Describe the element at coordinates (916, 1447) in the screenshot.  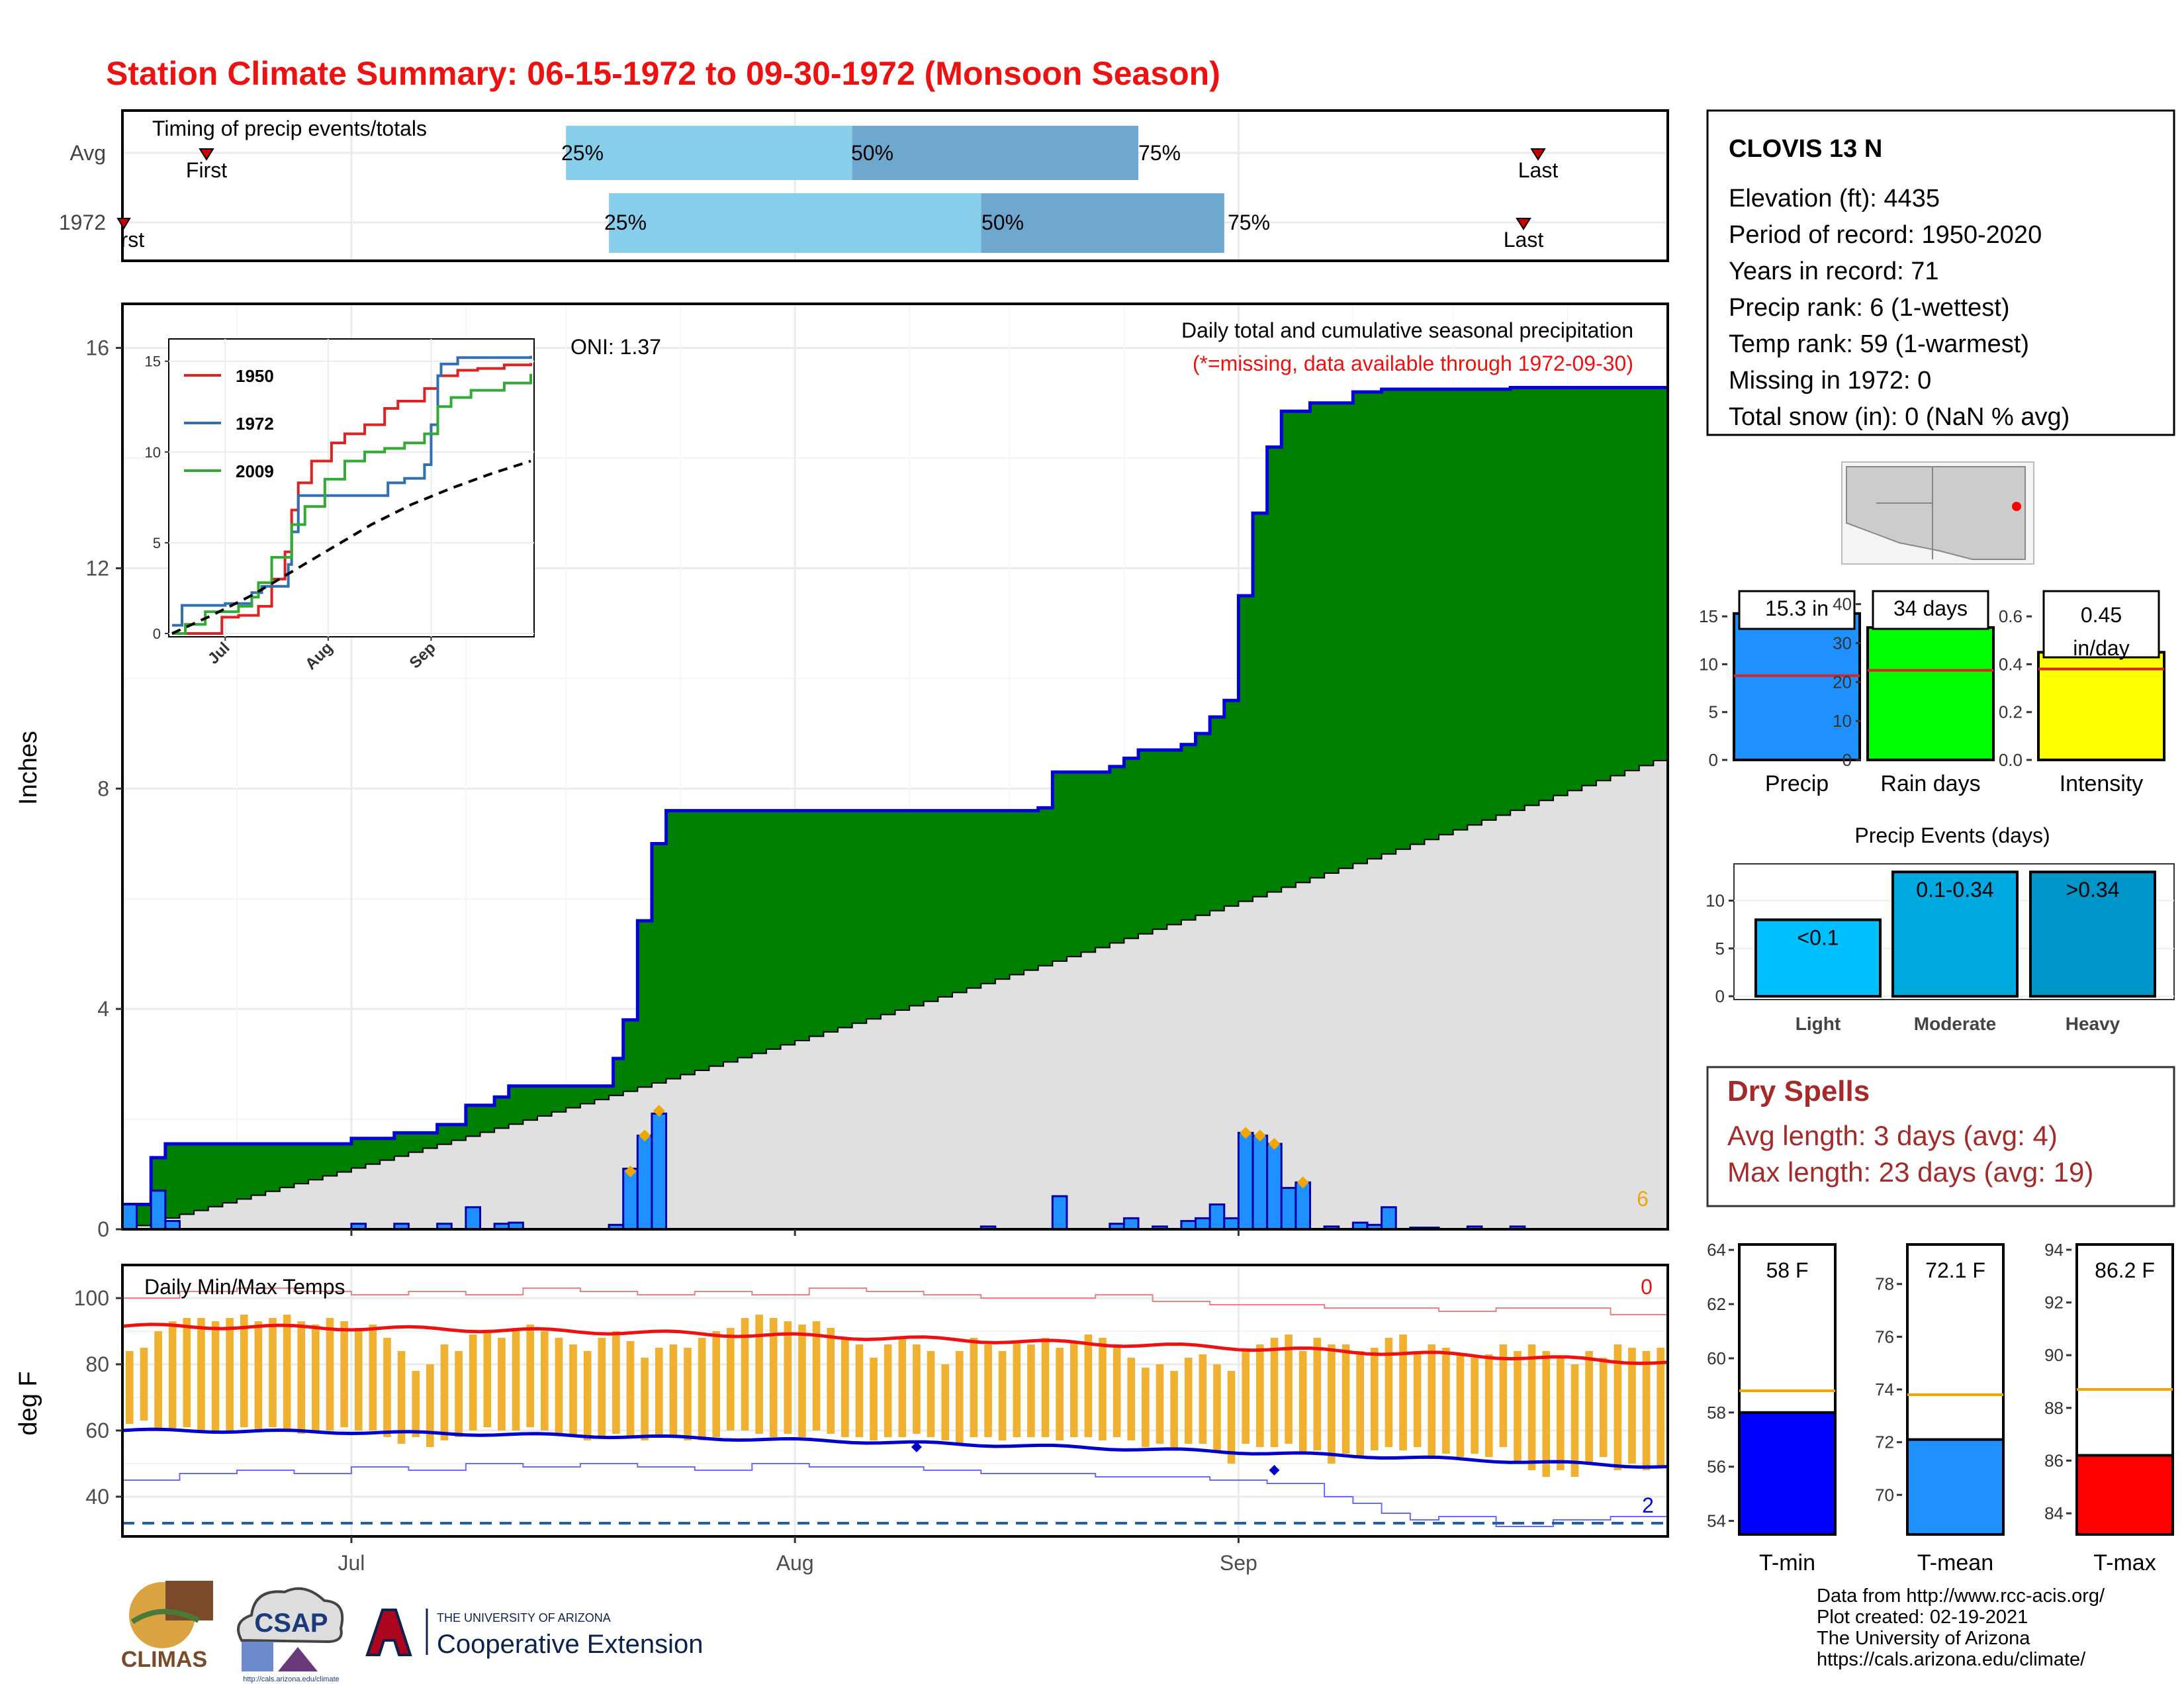
I see `record-low-marker` at that location.